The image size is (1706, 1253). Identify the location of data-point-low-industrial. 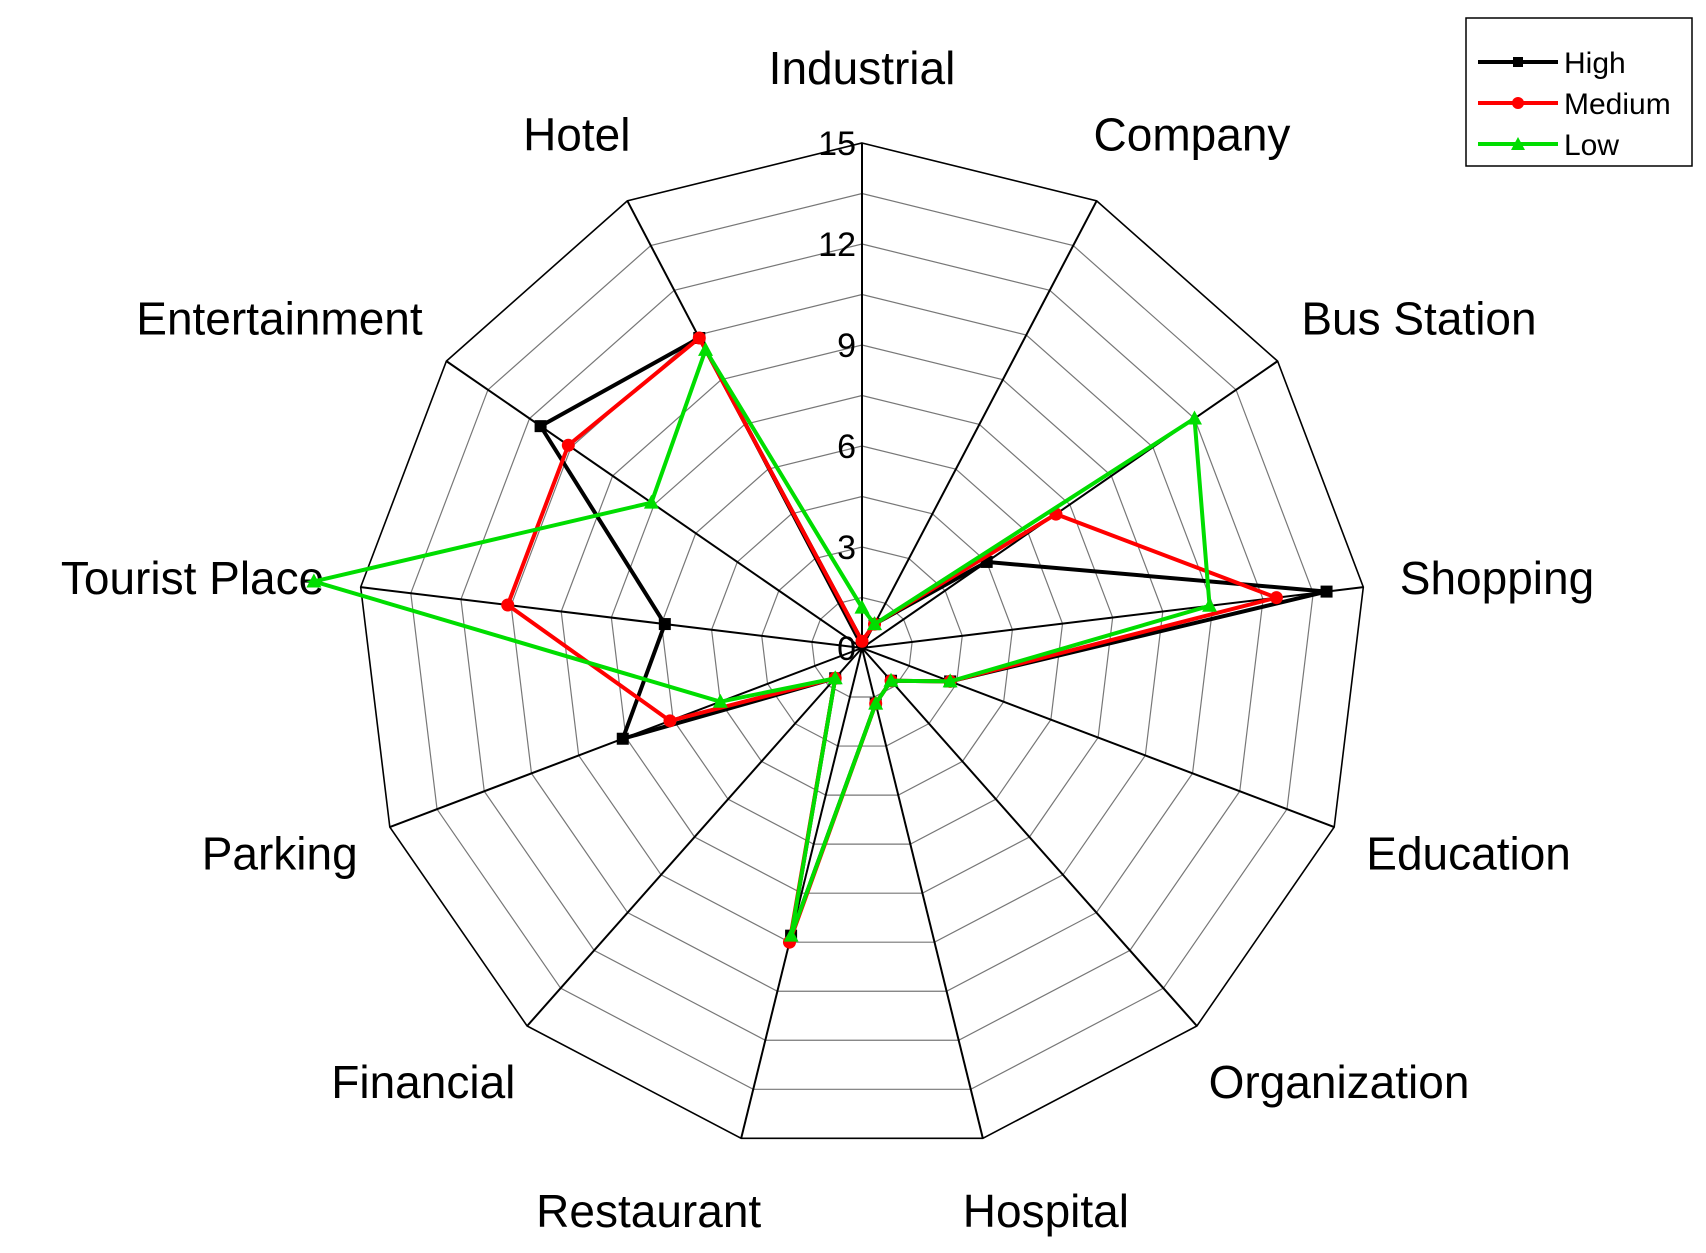
(862, 606).